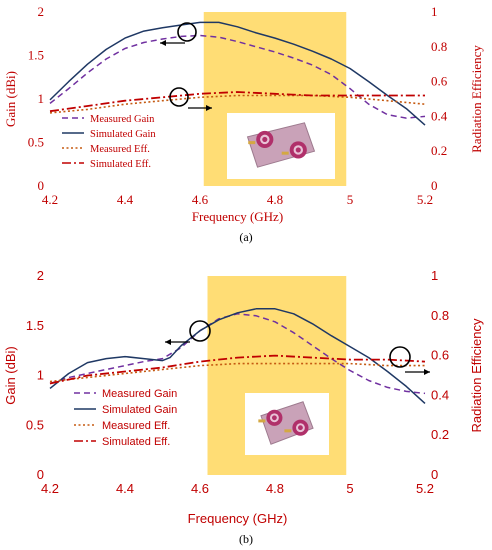  I want to click on series-line-measured-gain, so click(237, 354).